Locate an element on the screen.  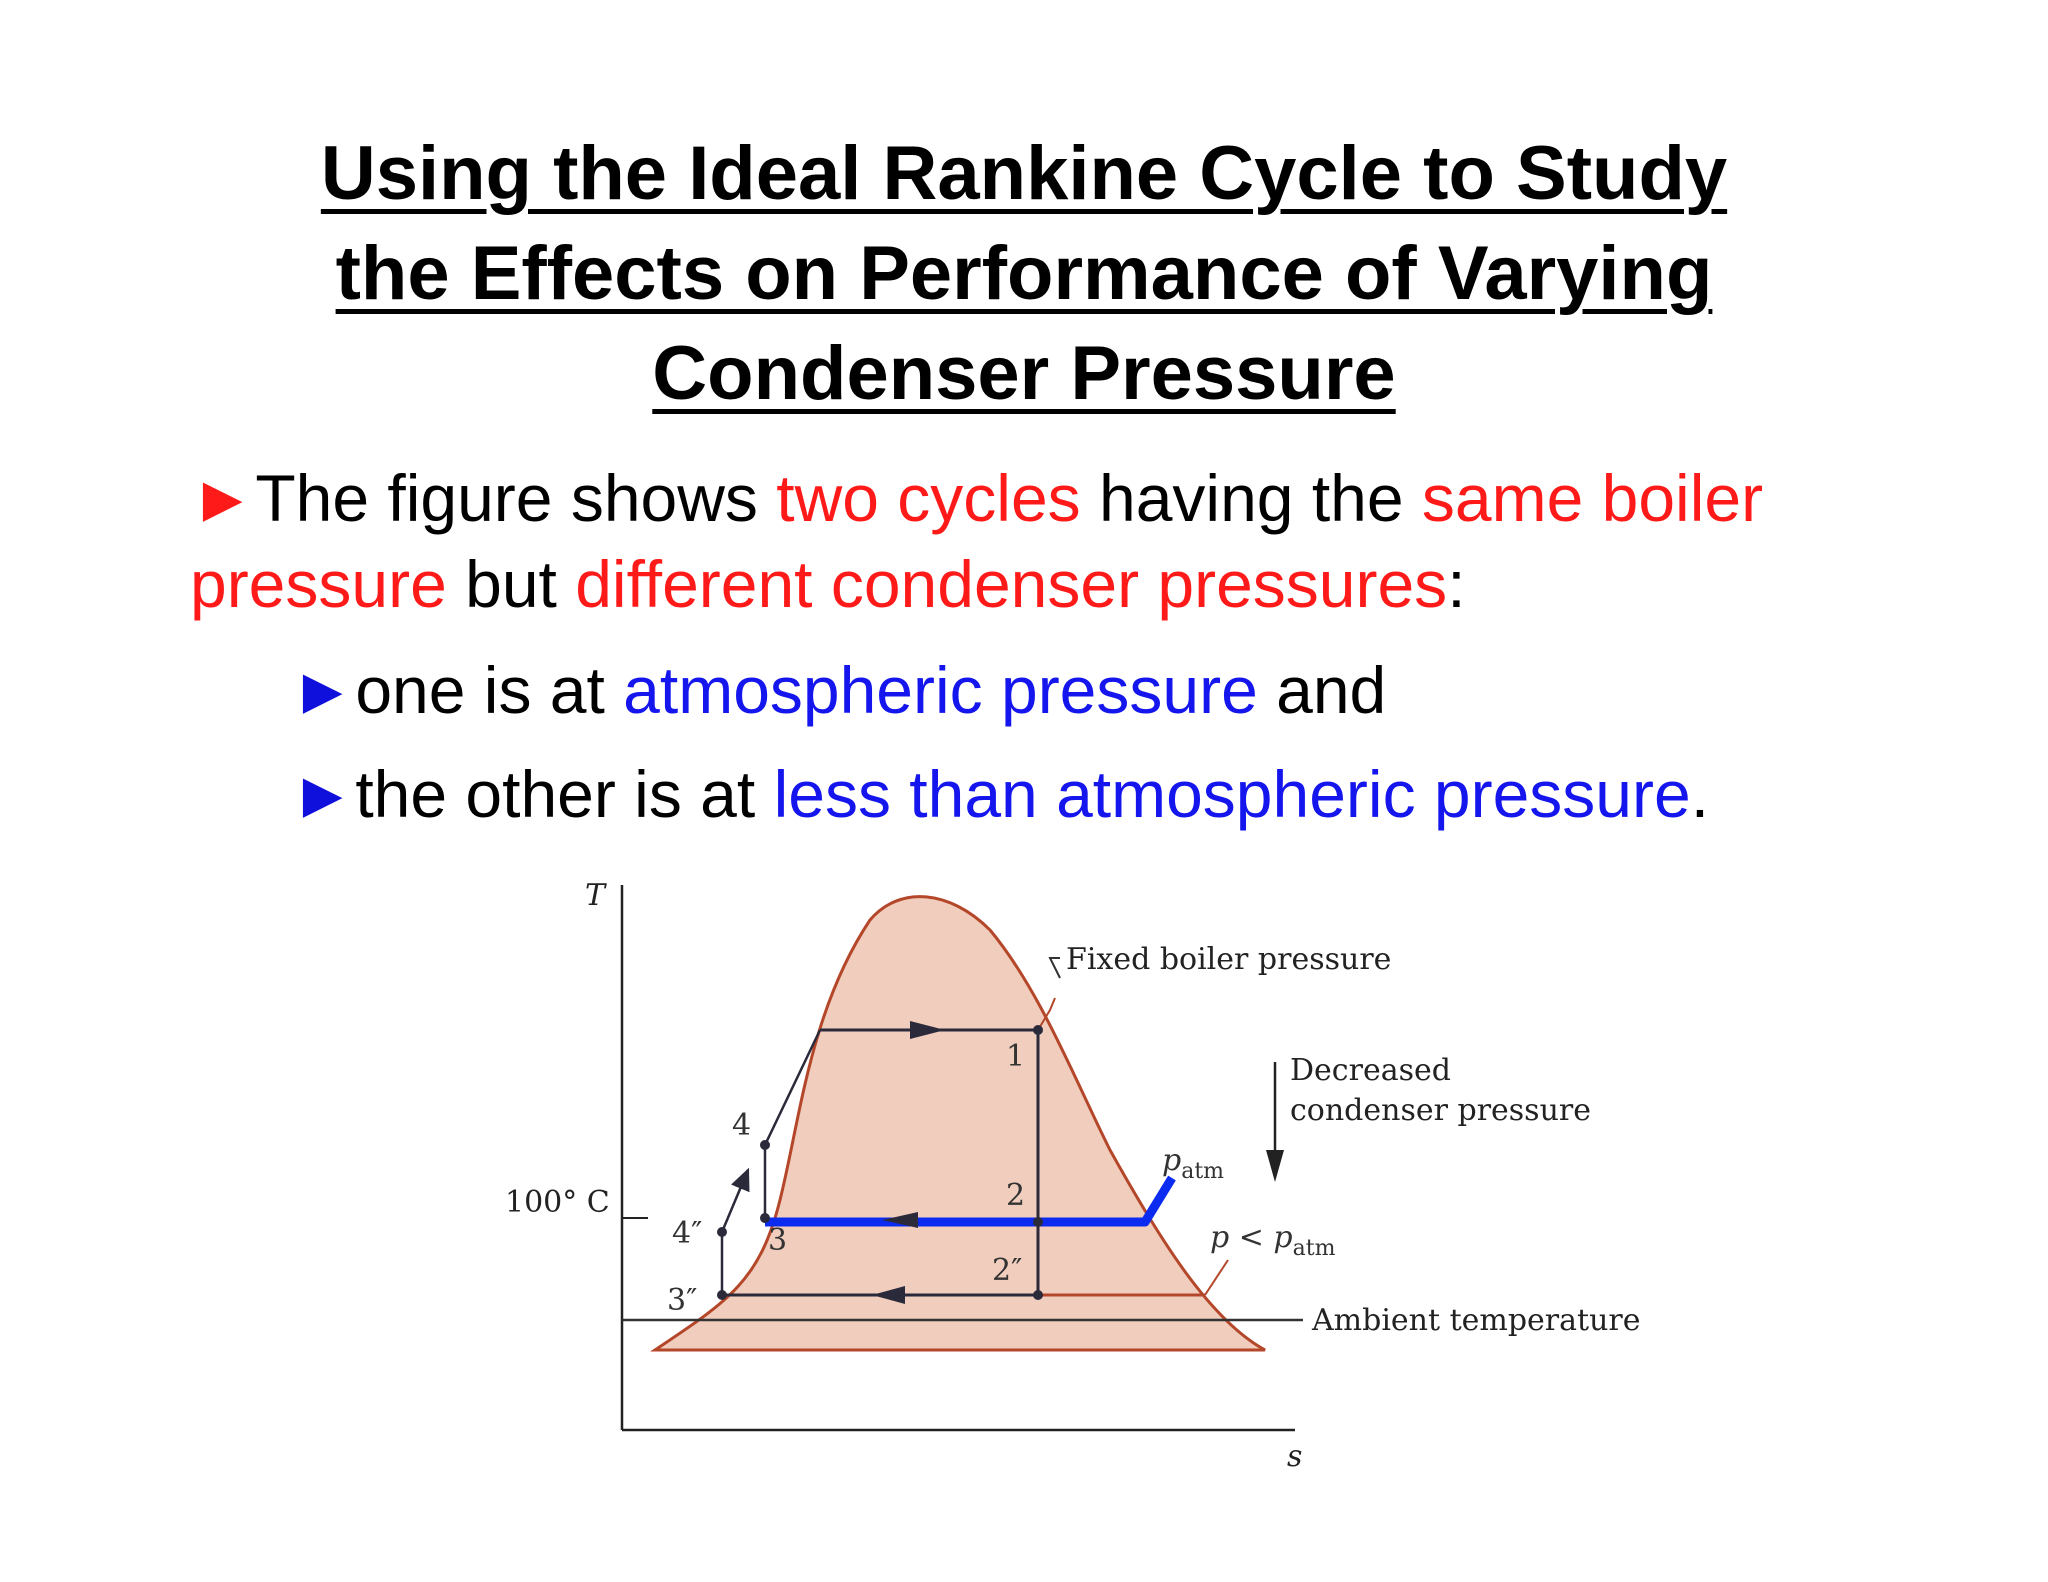
bullet-sub-2-highlight: less than atmospheric pressure is located at coordinates (1232, 794).